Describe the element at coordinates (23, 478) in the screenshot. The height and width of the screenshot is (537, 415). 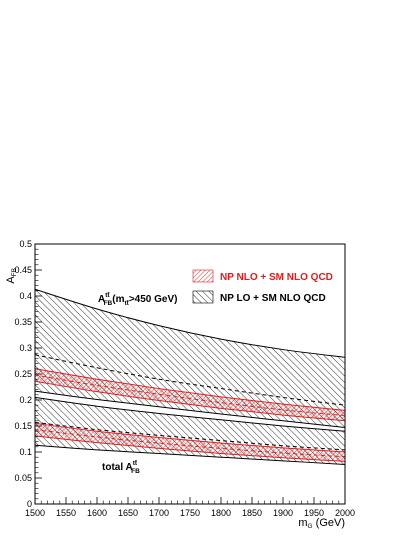
I see `y-tick-label: 0.05` at that location.